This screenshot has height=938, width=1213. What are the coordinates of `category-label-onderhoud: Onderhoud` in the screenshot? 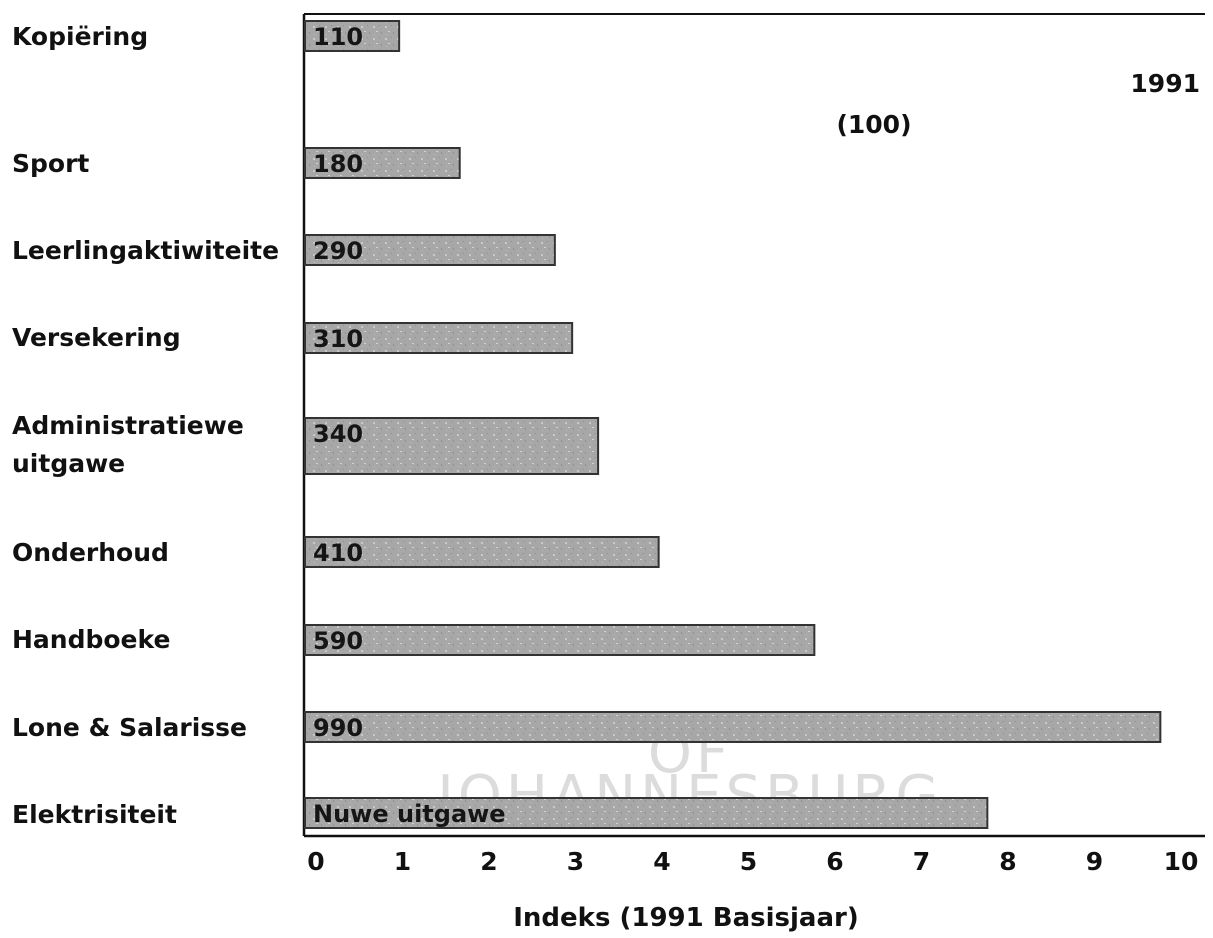 It's located at (90, 552).